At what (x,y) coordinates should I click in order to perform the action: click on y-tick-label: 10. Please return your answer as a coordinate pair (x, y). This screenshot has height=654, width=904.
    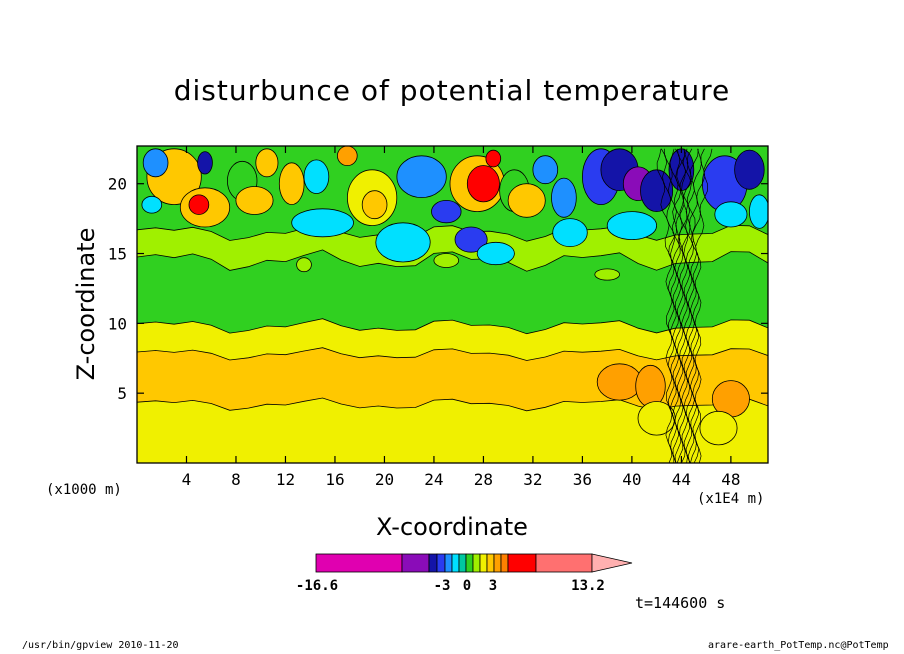
    Looking at the image, I should click on (117, 323).